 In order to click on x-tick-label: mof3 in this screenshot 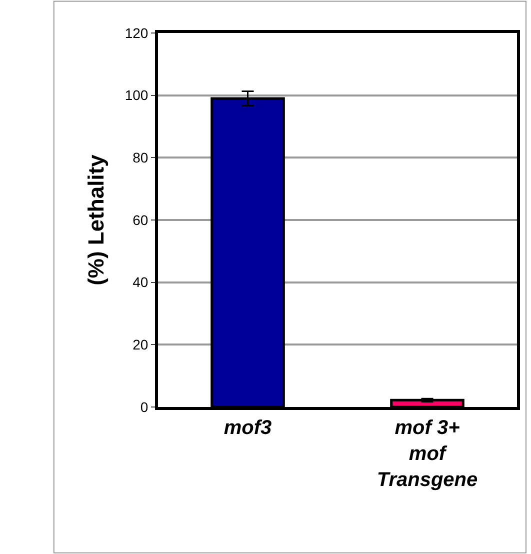, I will do `click(248, 428)`.